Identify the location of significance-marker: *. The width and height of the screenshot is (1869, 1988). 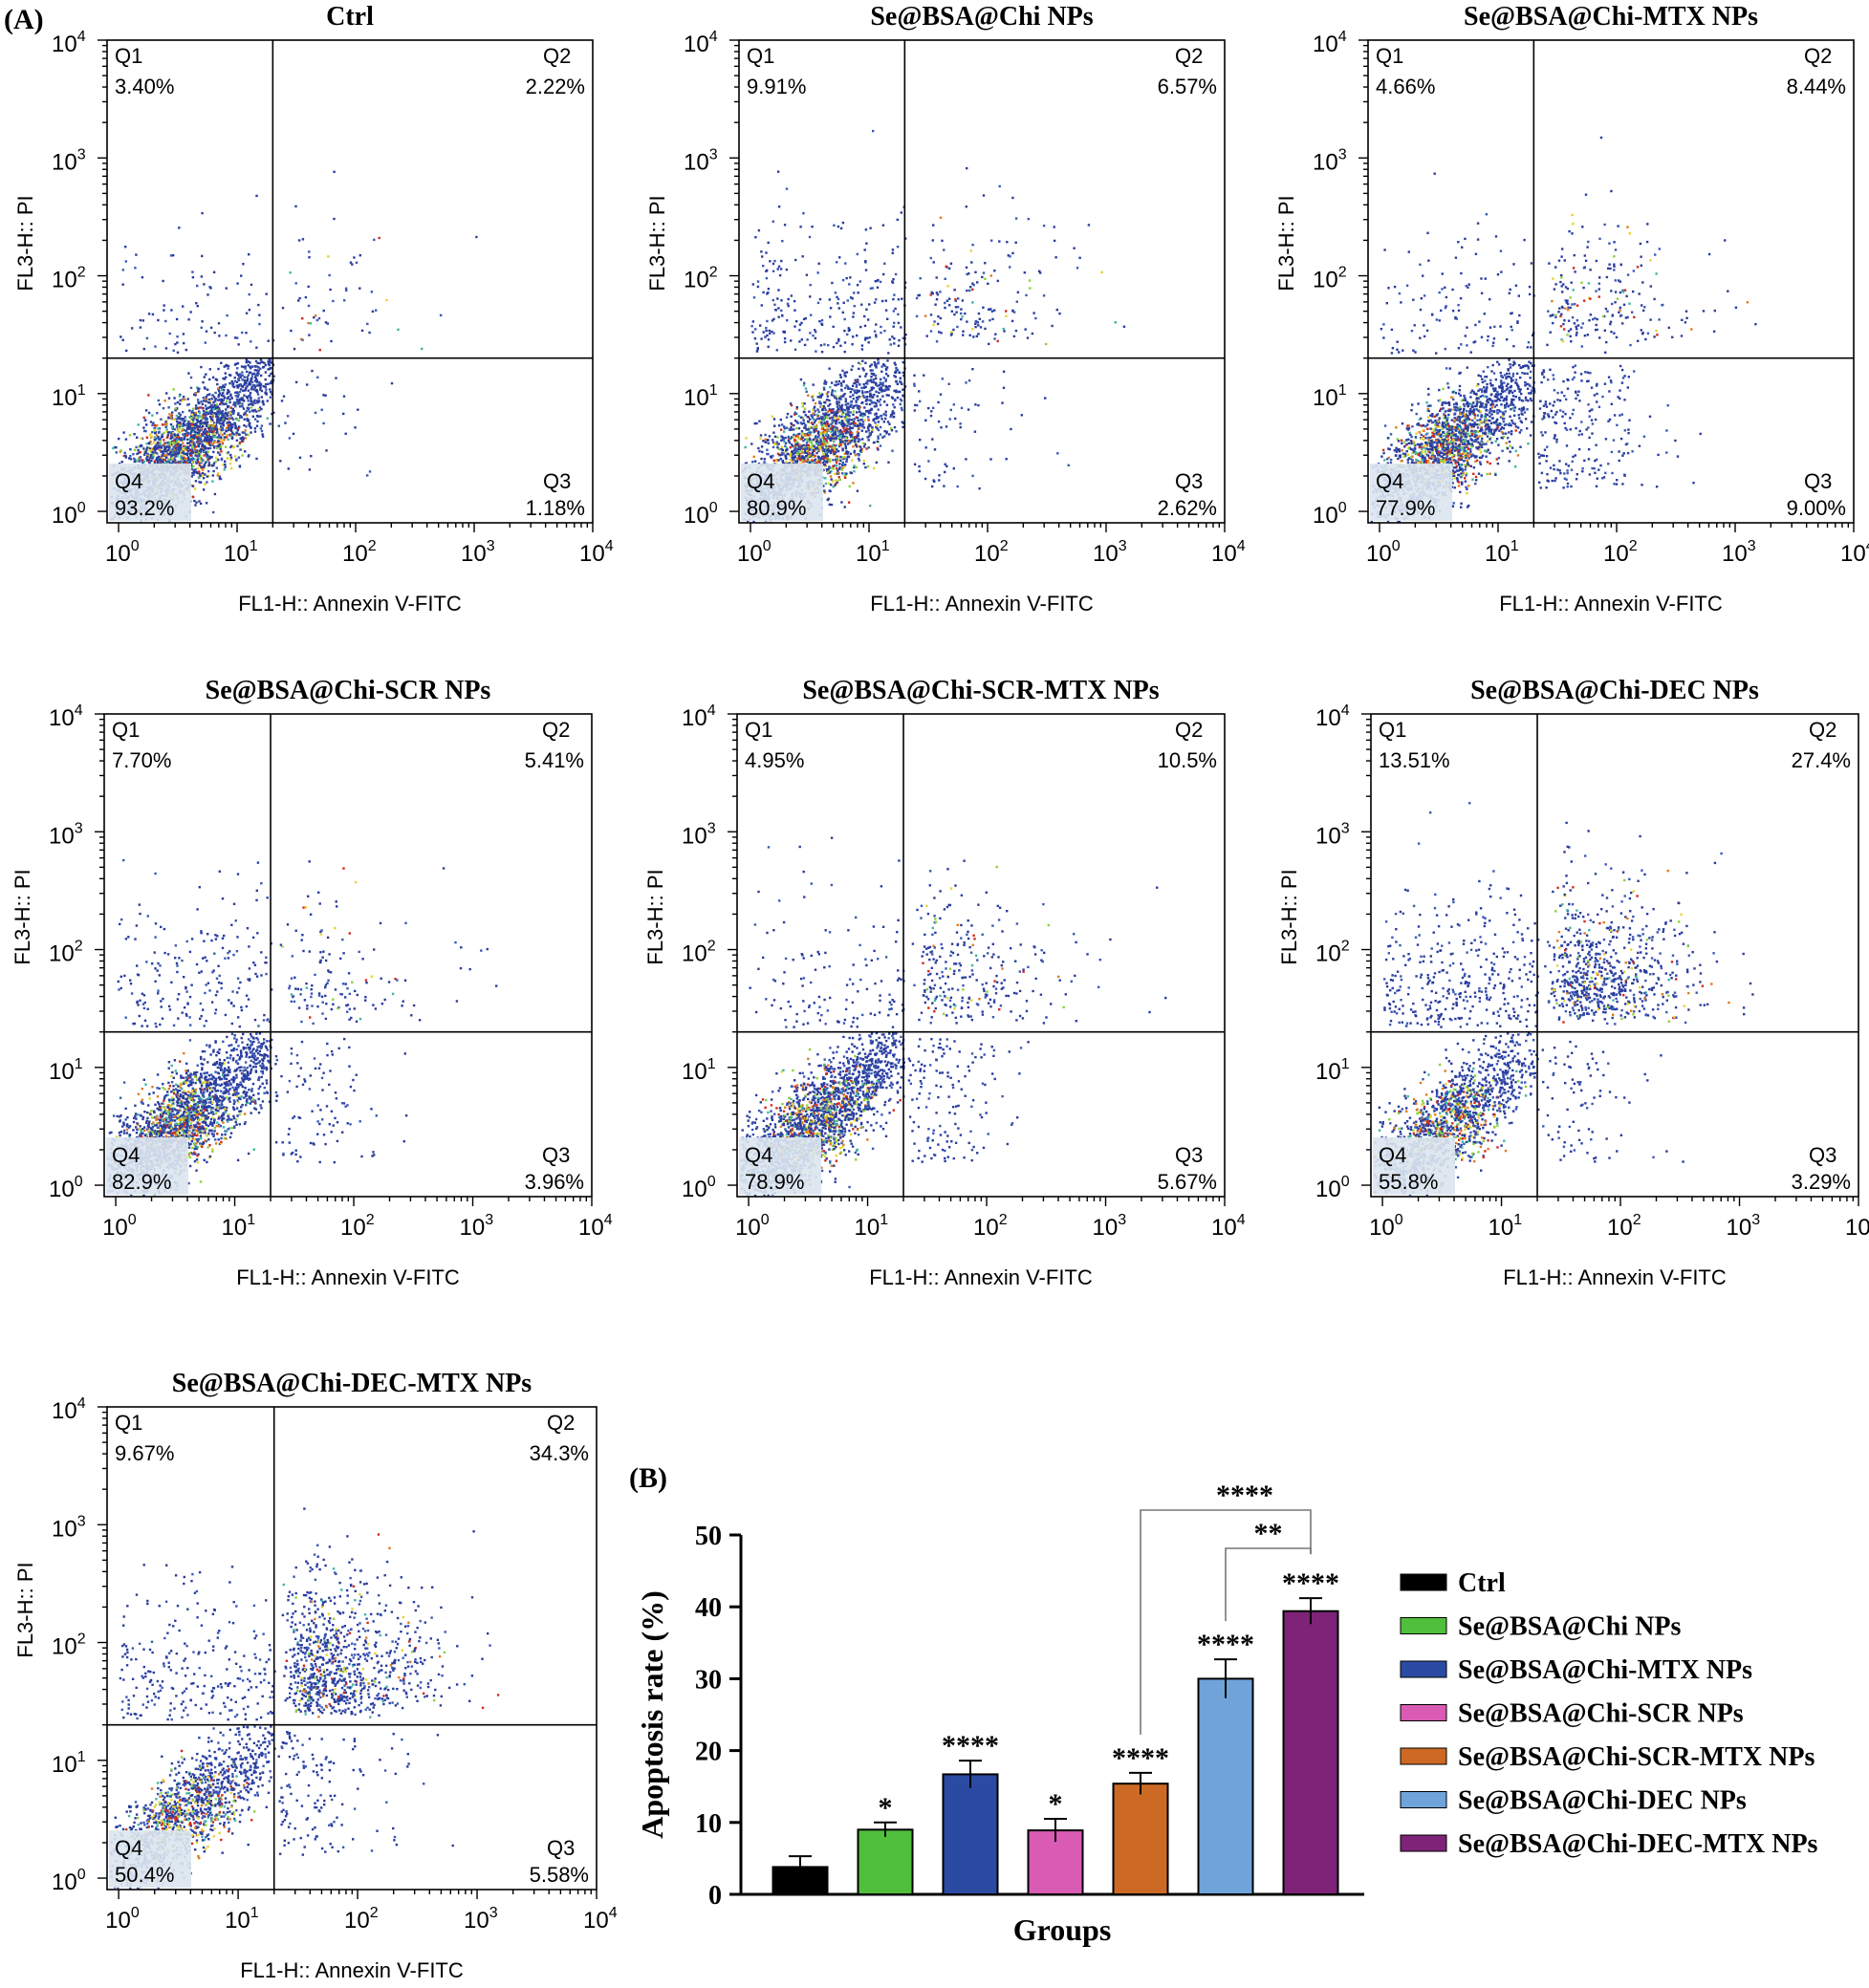
(886, 1808).